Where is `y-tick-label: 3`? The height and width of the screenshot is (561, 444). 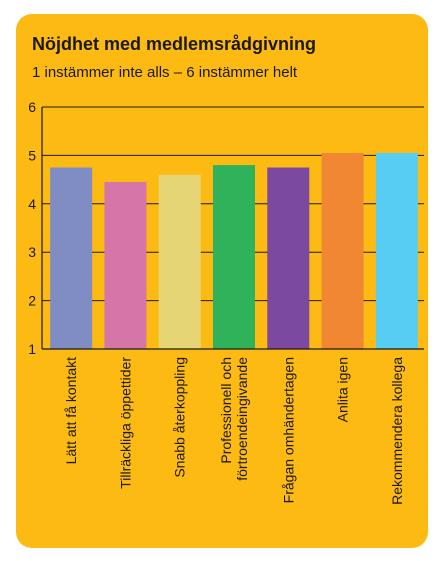 y-tick-label: 3 is located at coordinates (32, 252).